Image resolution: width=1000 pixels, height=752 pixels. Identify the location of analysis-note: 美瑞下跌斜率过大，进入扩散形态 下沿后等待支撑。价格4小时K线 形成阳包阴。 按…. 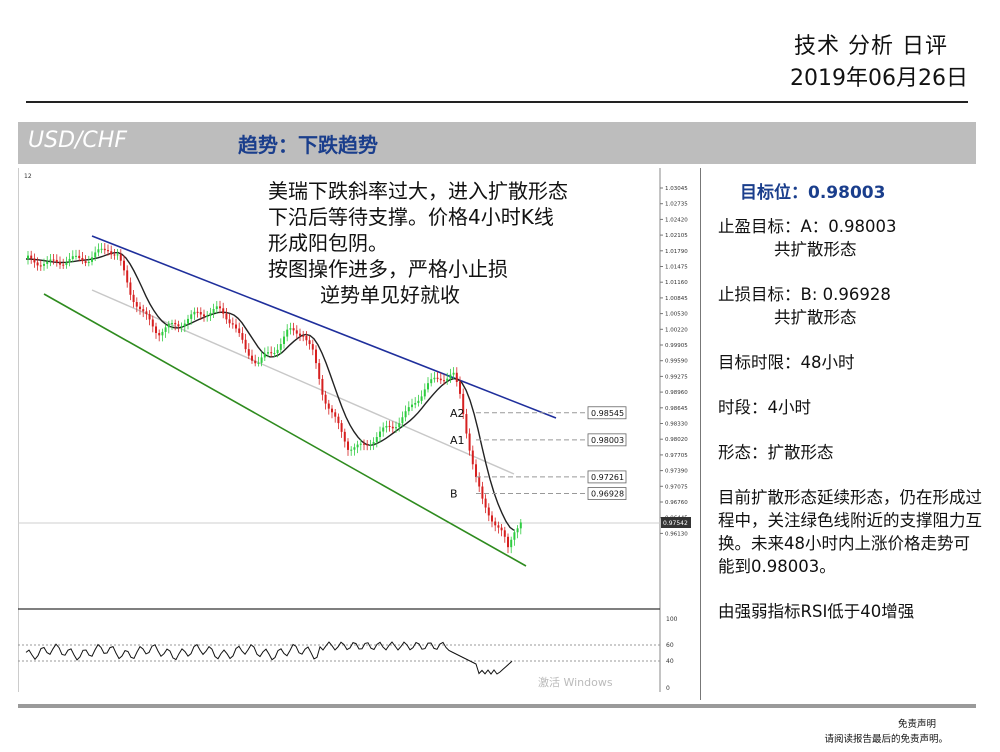
(468, 243).